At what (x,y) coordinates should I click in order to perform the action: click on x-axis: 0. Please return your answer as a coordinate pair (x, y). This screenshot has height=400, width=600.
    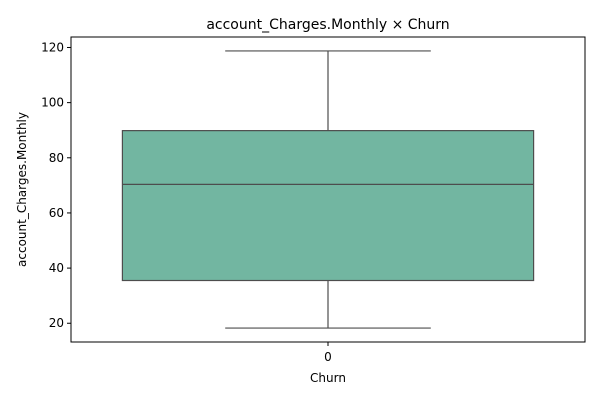
    Looking at the image, I should click on (328, 353).